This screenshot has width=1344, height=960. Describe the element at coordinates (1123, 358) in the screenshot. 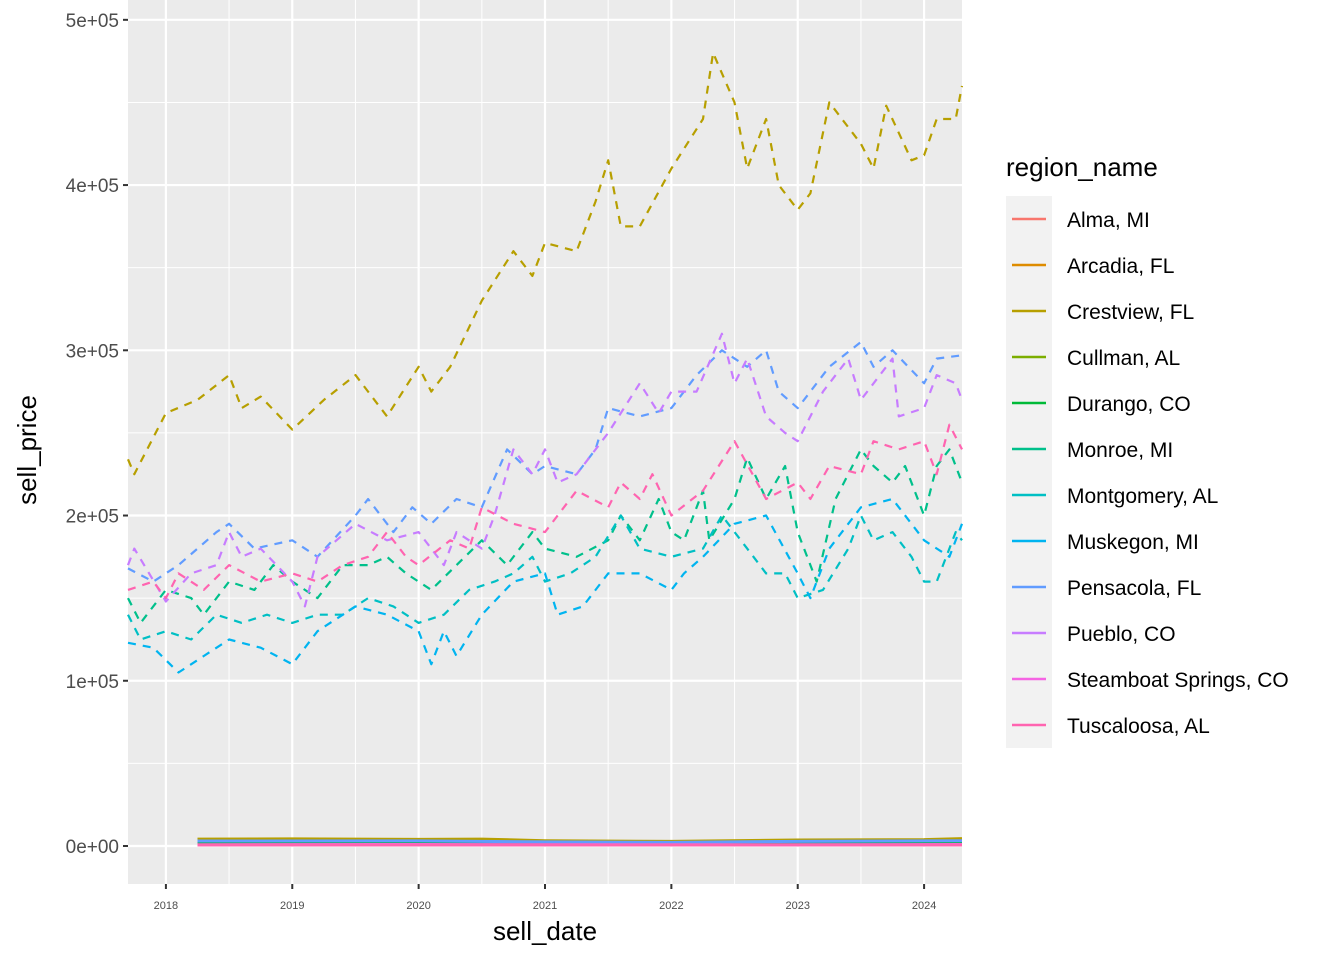

I see `legend-label: Cullman, AL` at that location.